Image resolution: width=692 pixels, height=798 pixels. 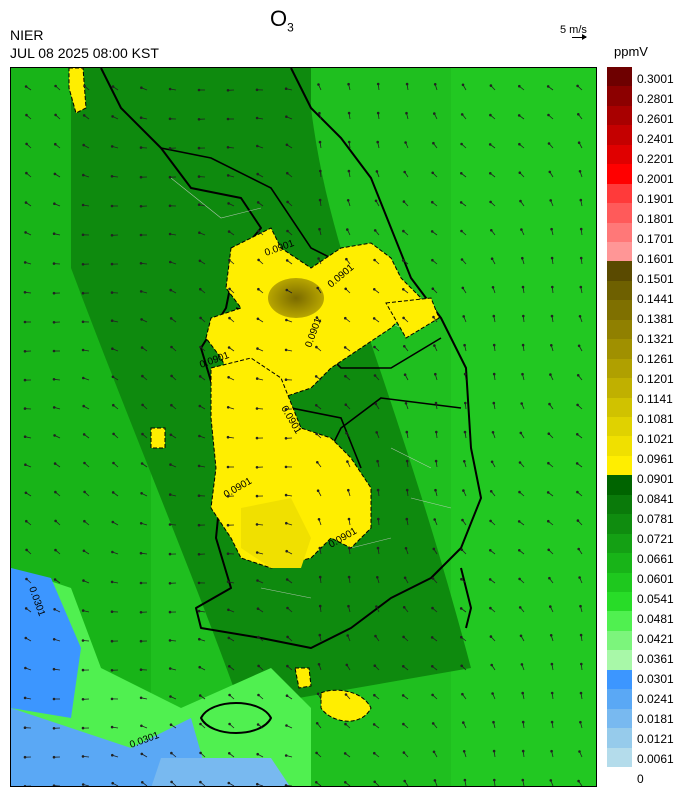 What do you see at coordinates (655, 499) in the screenshot?
I see `legend-label: 0.0841` at bounding box center [655, 499].